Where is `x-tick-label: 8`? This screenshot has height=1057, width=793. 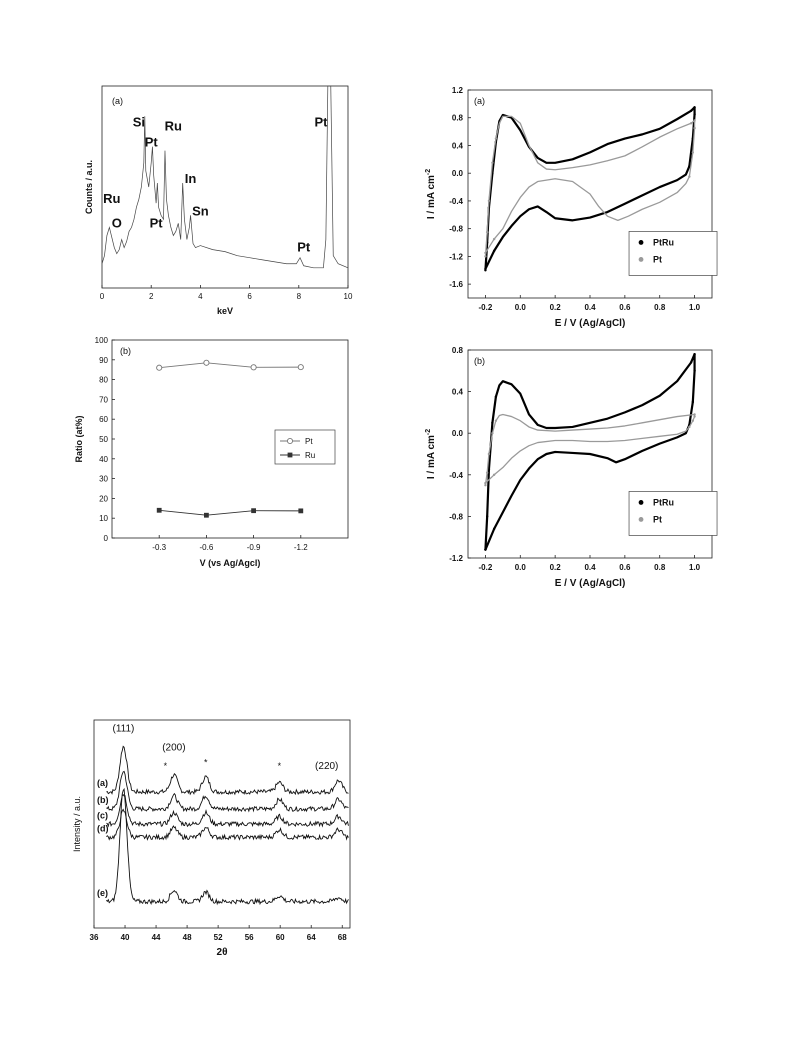
x-tick-label: 8 is located at coordinates (299, 296).